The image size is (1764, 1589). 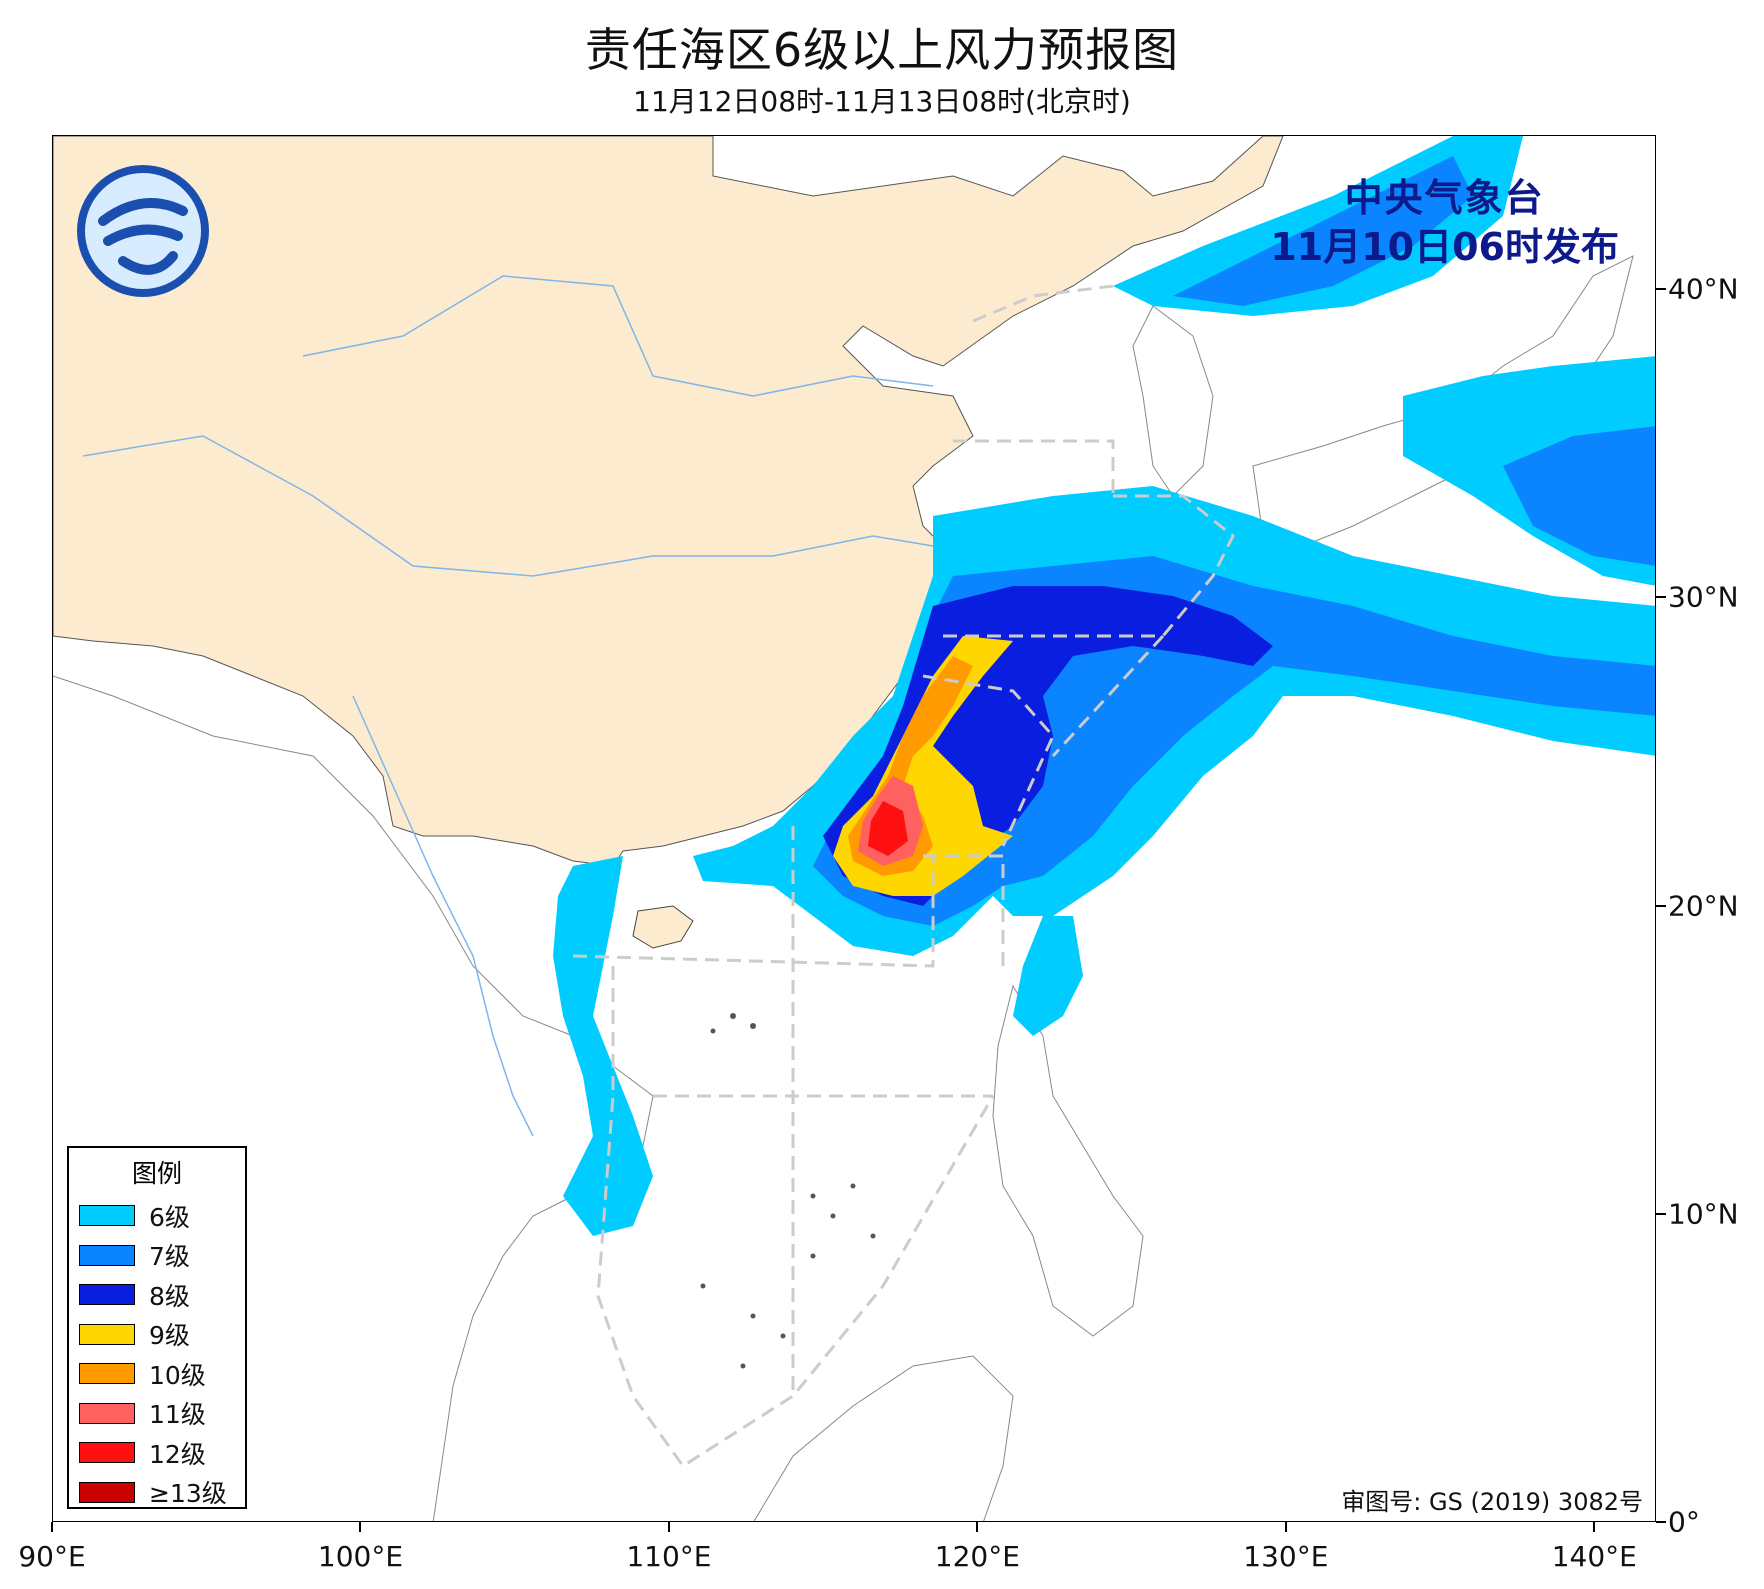 I want to click on legend-label: 10级, so click(x=177, y=1375).